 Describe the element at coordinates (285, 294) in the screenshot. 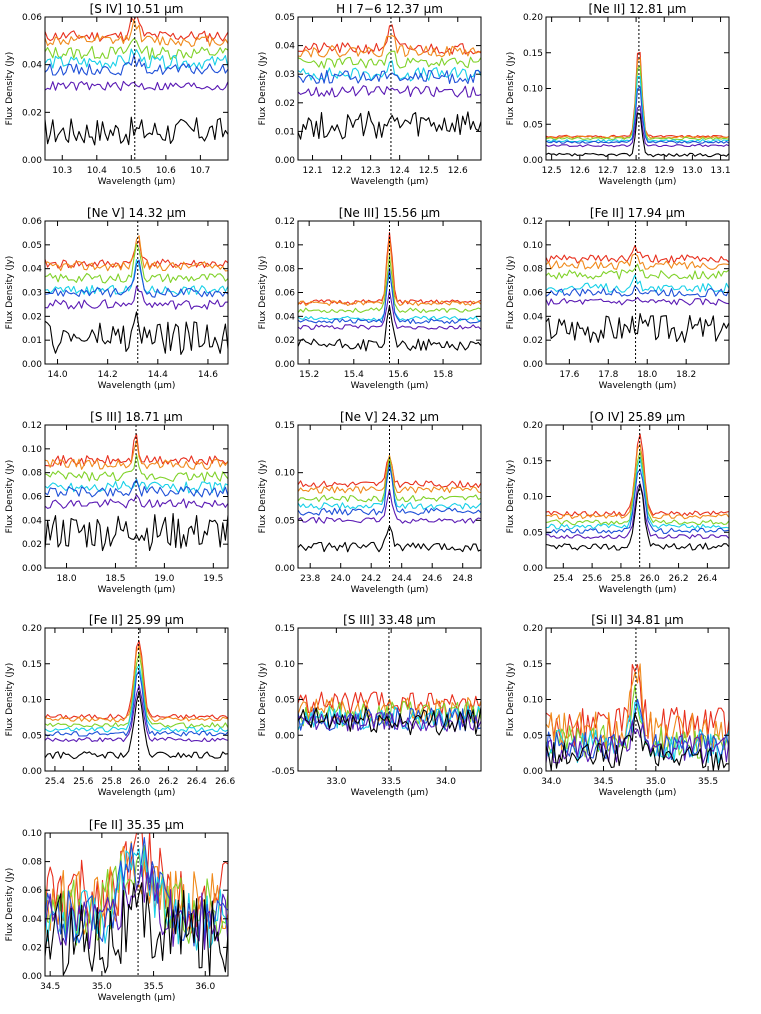

I see `y-tick-label: 0.06` at that location.